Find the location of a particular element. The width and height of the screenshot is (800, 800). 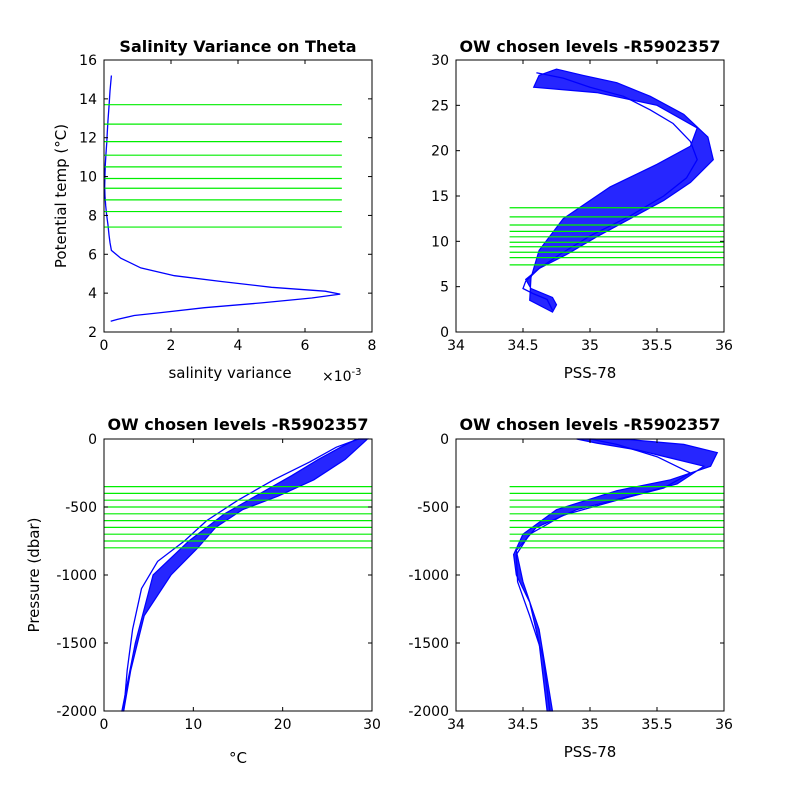

panel-4-xlabel: PSS-78 is located at coordinates (590, 752).